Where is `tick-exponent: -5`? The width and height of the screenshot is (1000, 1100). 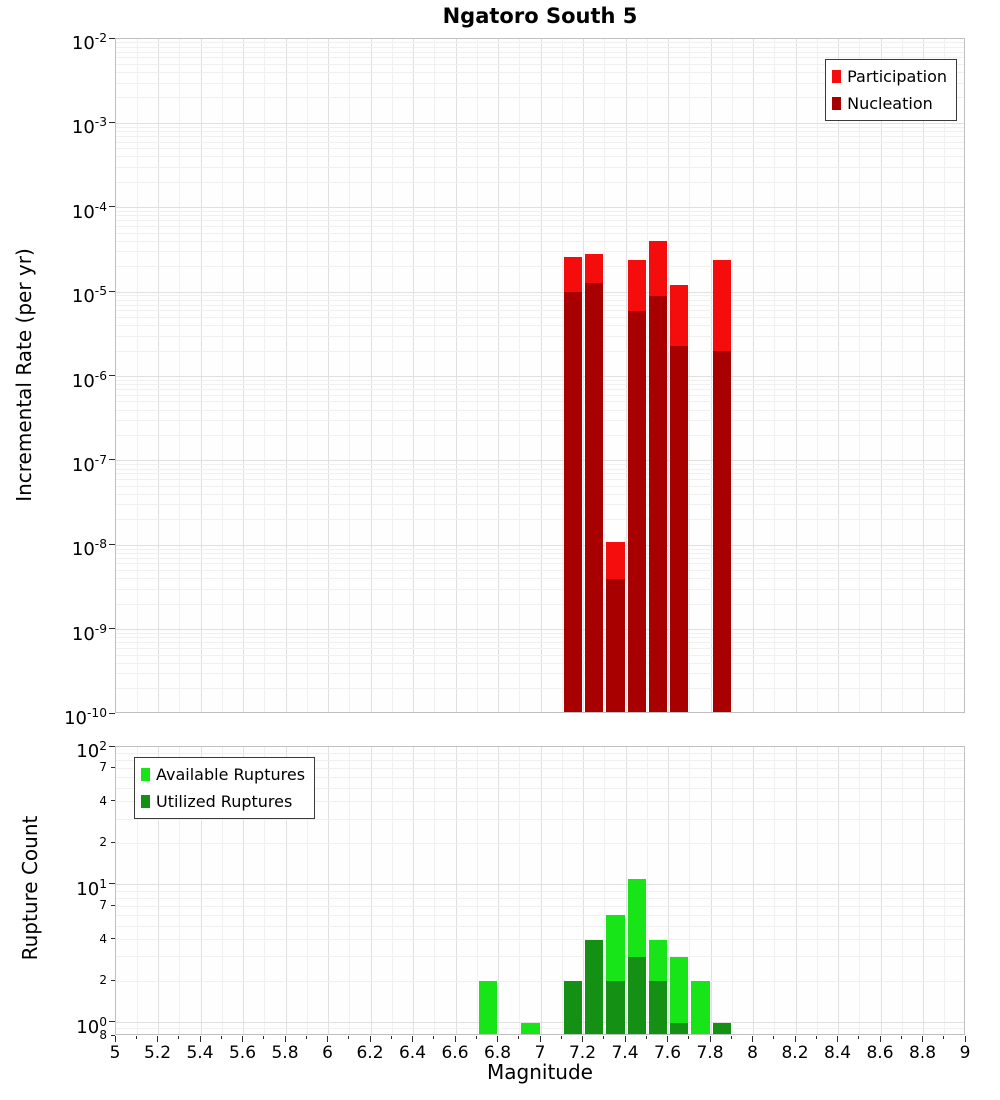 tick-exponent: -5 is located at coordinates (100, 291).